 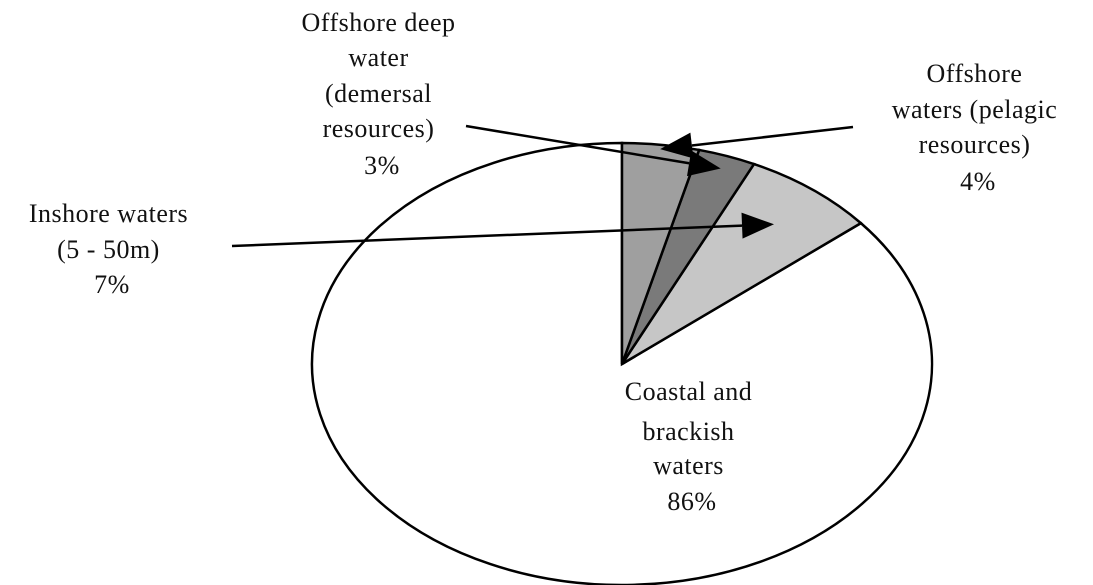 I want to click on slice-label-coastal: Coastal and brackish waters 86%, so click(x=692, y=446).